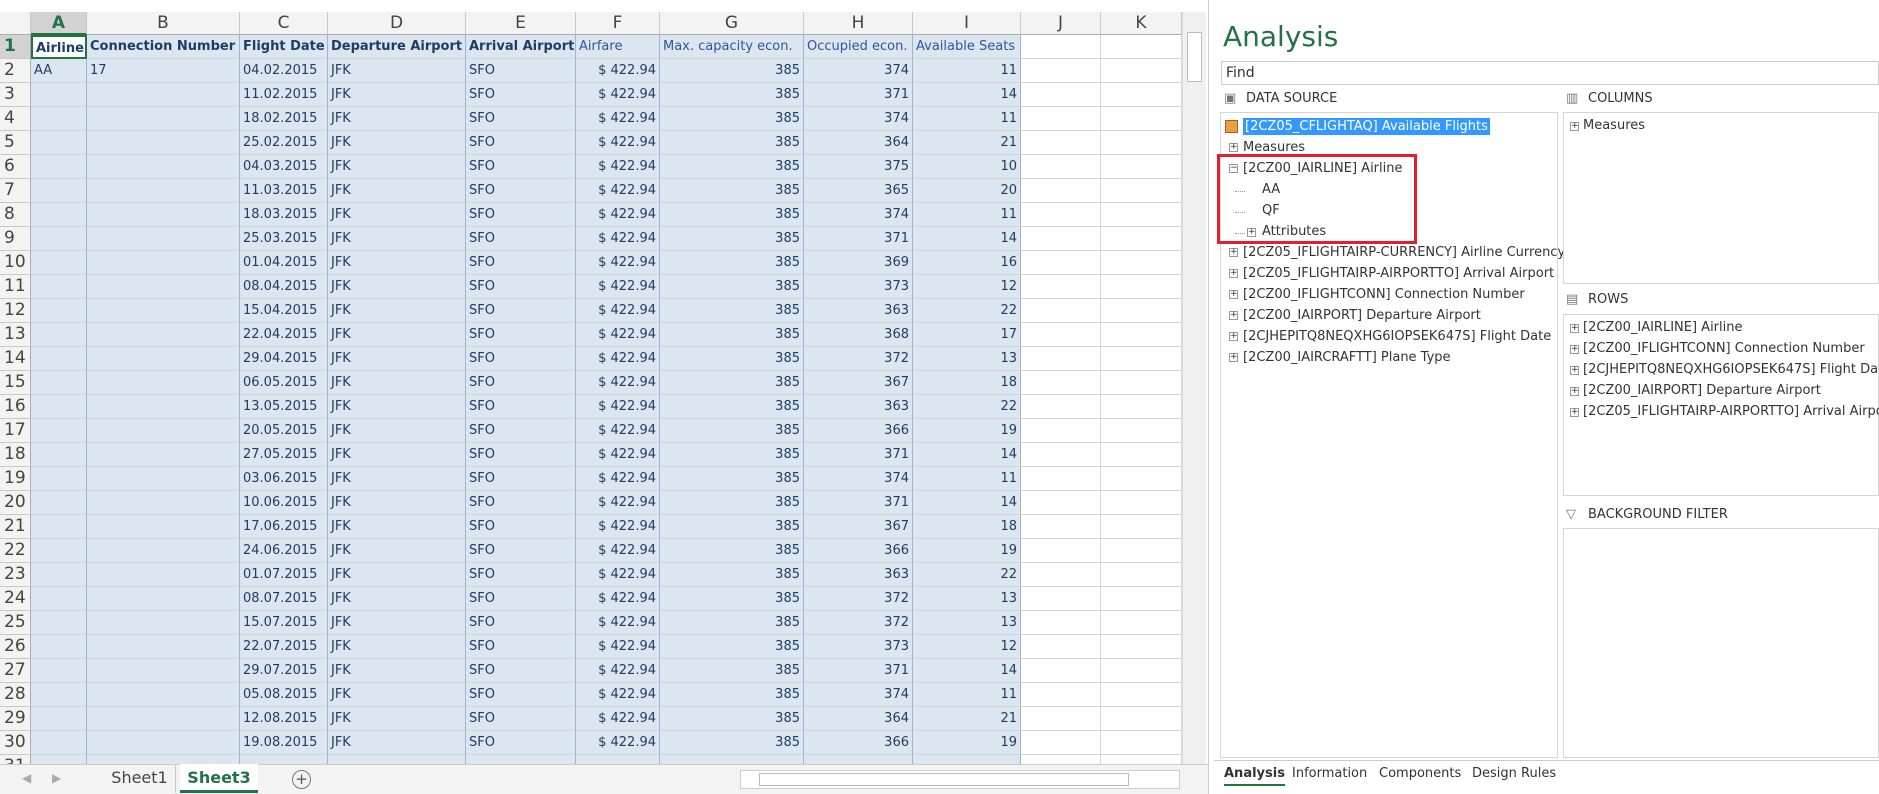 The height and width of the screenshot is (794, 1879). I want to click on cell: 372, so click(858, 623).